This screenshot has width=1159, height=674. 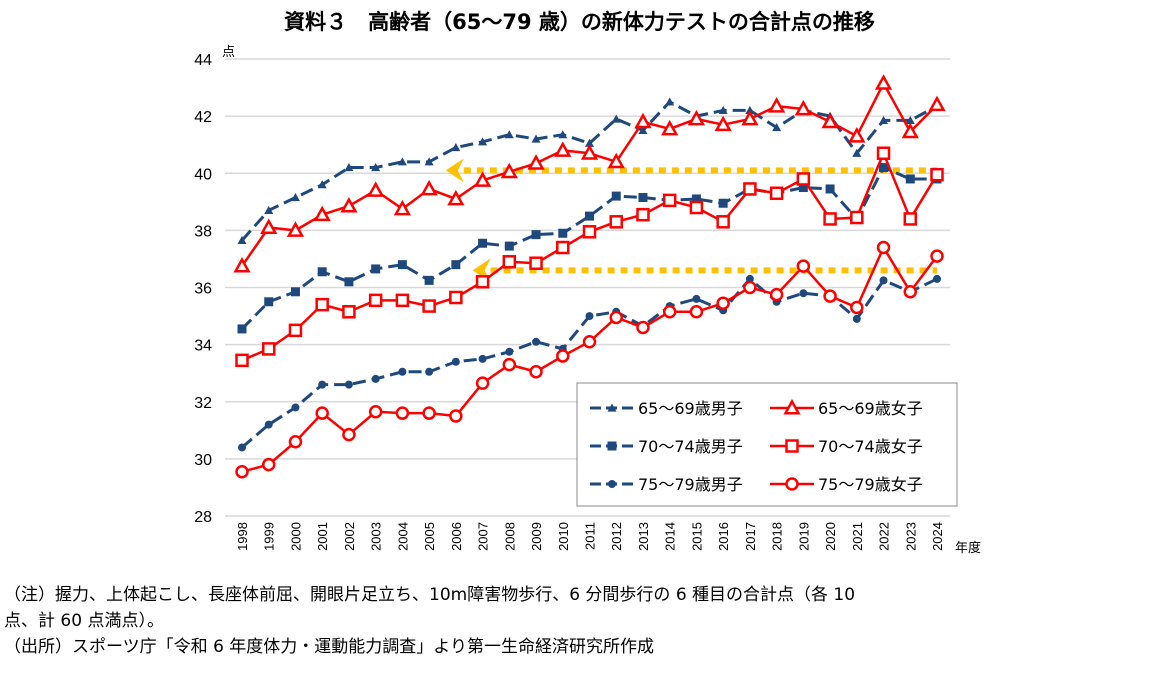 What do you see at coordinates (870, 484) in the screenshot?
I see `legend-label: 75～79歳女子` at bounding box center [870, 484].